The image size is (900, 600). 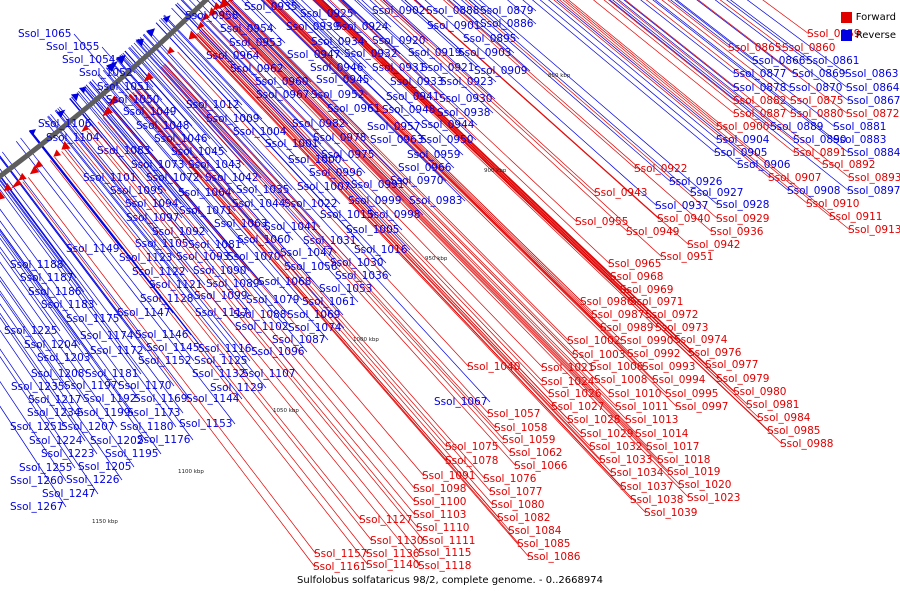 I want to click on reverse-gene-label: Ssol_0958, so click(x=211, y=16).